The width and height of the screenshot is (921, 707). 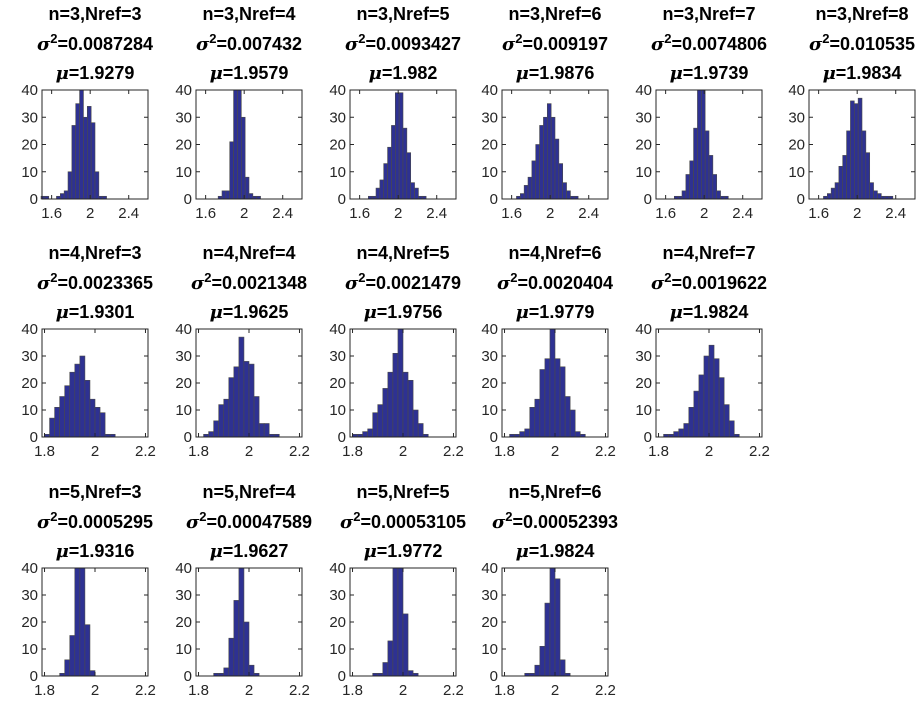 I want to click on subplot-title-variance: σ2=0.010535, so click(x=862, y=43).